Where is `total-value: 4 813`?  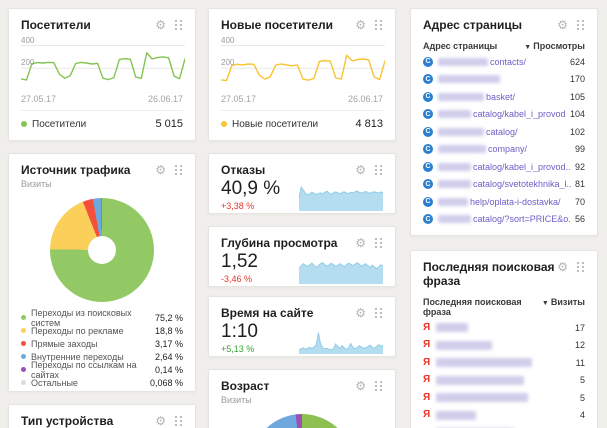 total-value: 4 813 is located at coordinates (369, 124).